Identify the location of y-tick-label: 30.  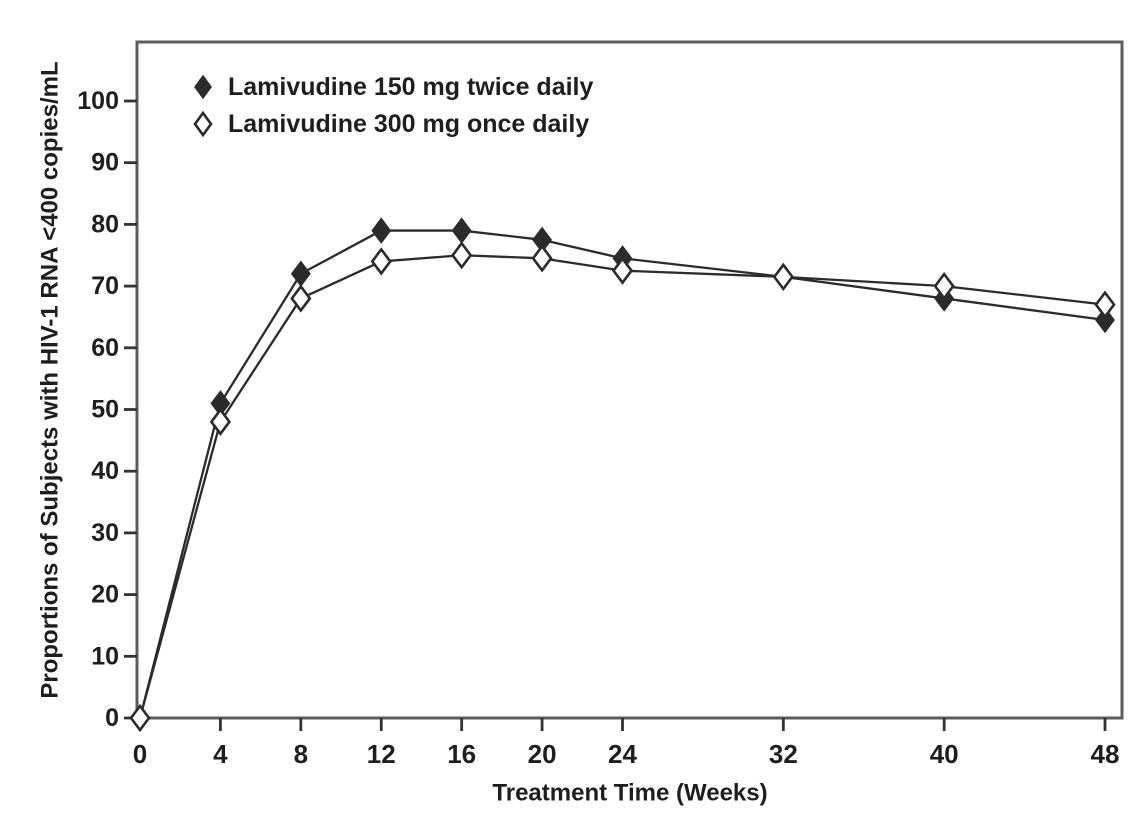
(105, 533).